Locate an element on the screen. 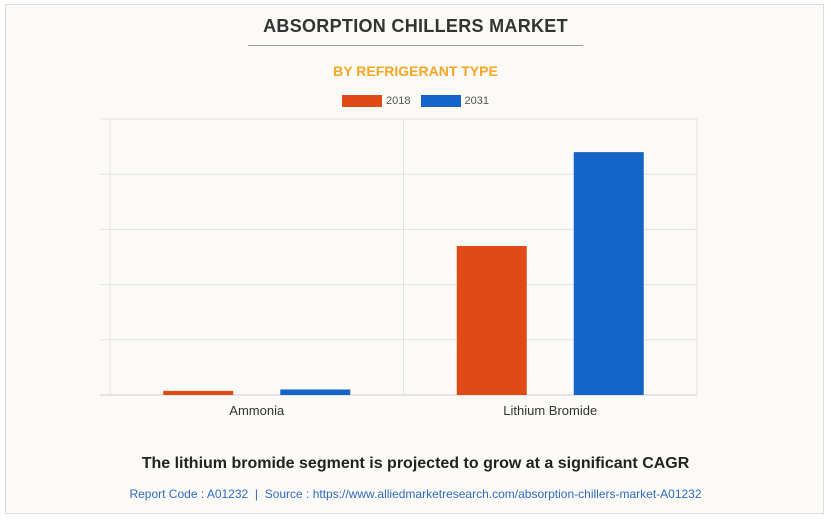  chart-legend: 2018 2031 is located at coordinates (415, 101).